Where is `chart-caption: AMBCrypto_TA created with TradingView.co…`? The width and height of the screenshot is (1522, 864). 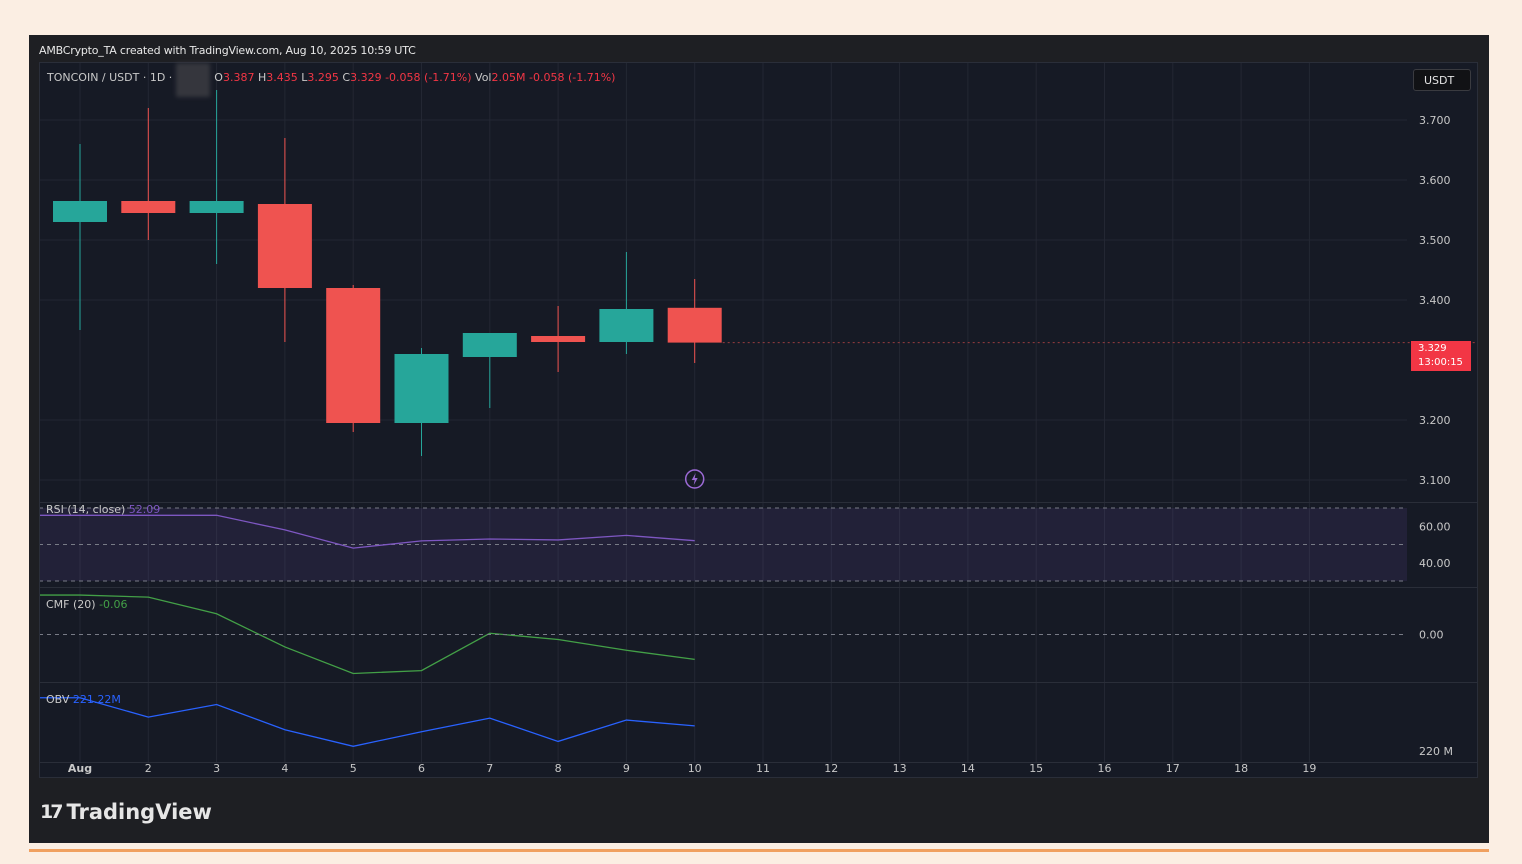 chart-caption: AMBCrypto_TA created with TradingView.co… is located at coordinates (227, 50).